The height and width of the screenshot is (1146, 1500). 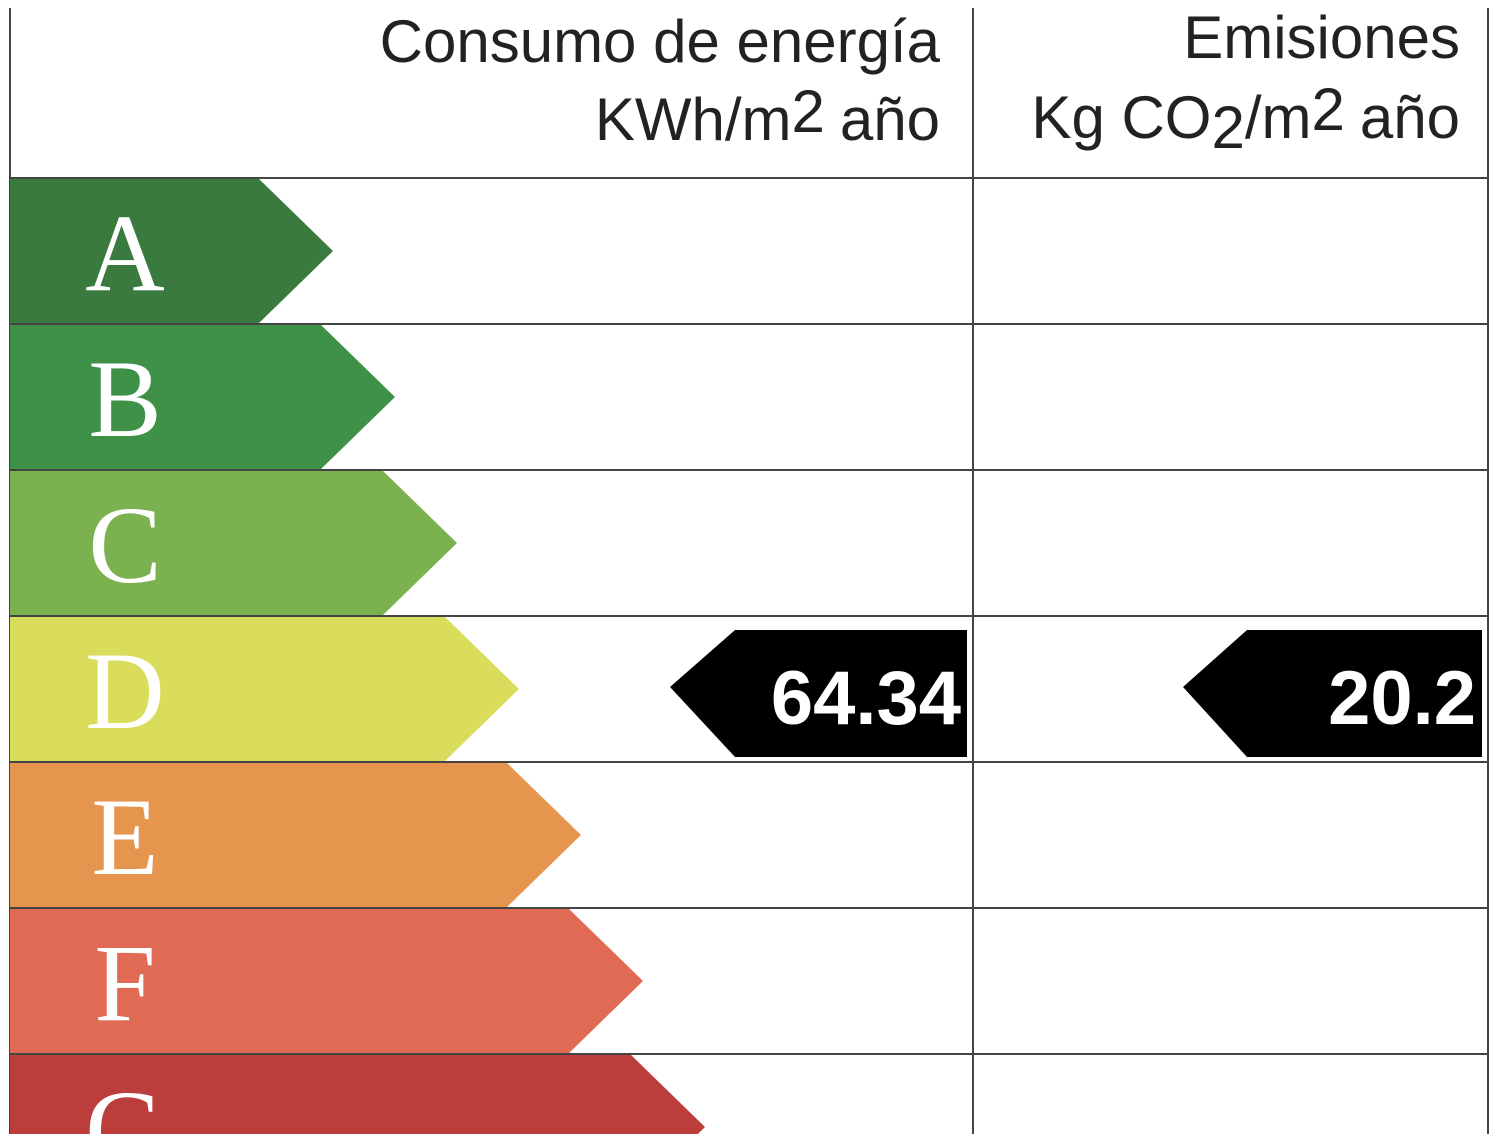 What do you see at coordinates (1121, 117) in the screenshot?
I see `unit-part: Kg CO` at bounding box center [1121, 117].